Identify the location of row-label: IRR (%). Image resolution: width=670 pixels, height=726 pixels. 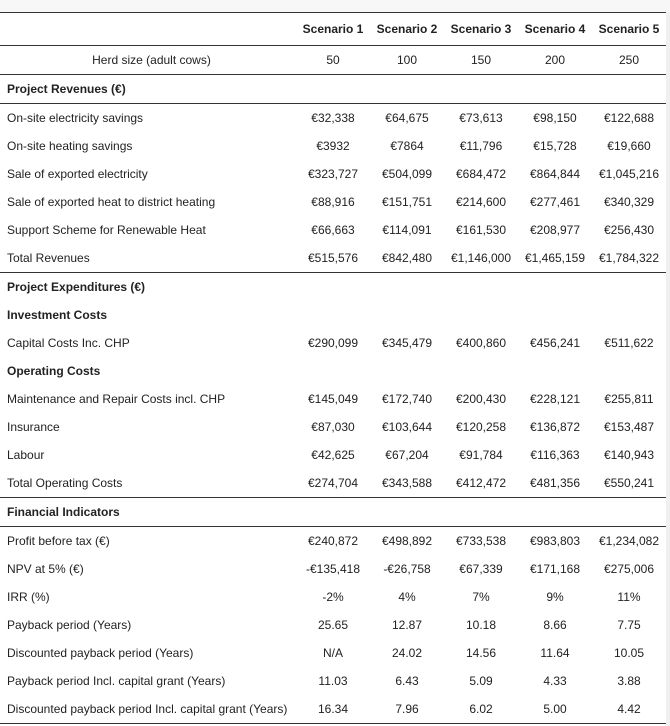
(28, 597).